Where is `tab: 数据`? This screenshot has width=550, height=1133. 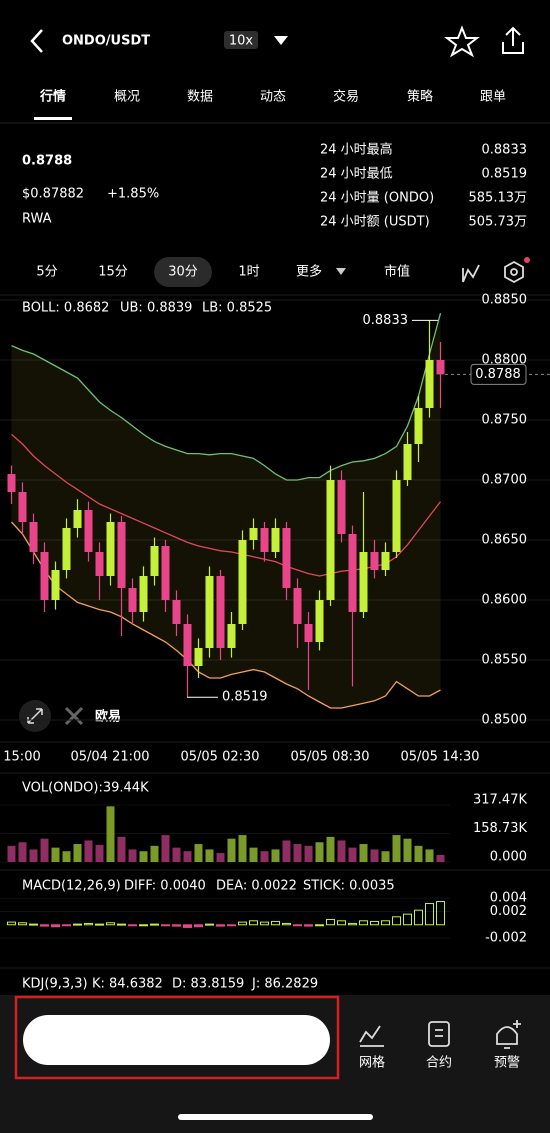 tab: 数据 is located at coordinates (200, 97).